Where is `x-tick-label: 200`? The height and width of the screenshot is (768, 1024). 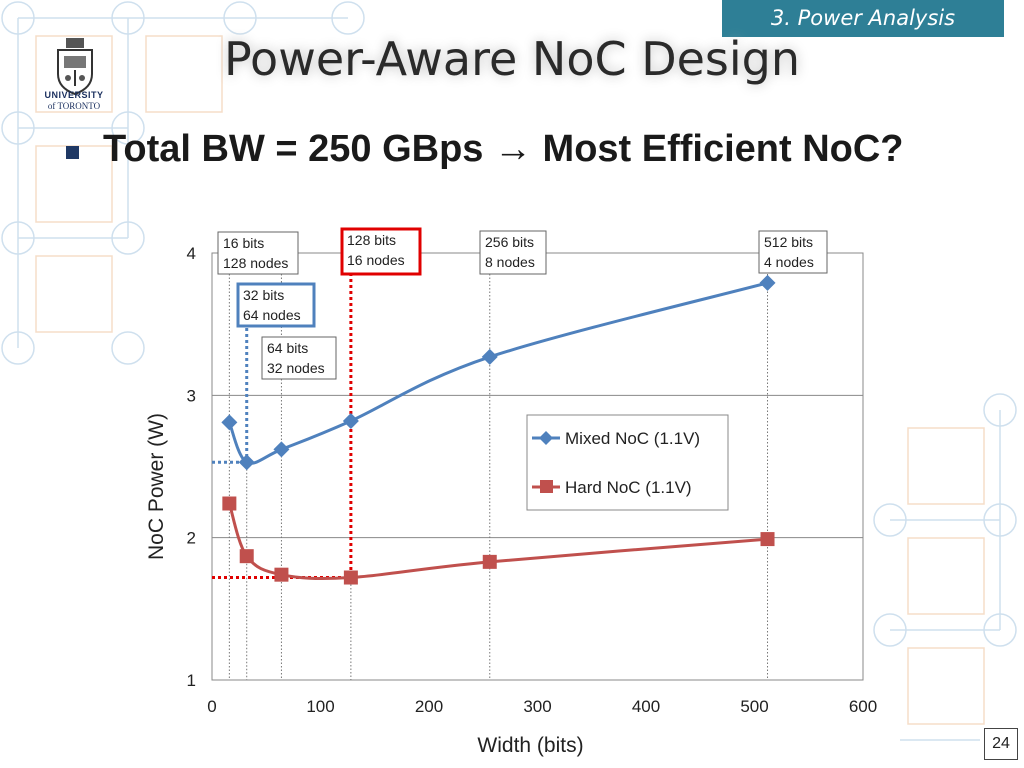 x-tick-label: 200 is located at coordinates (429, 706).